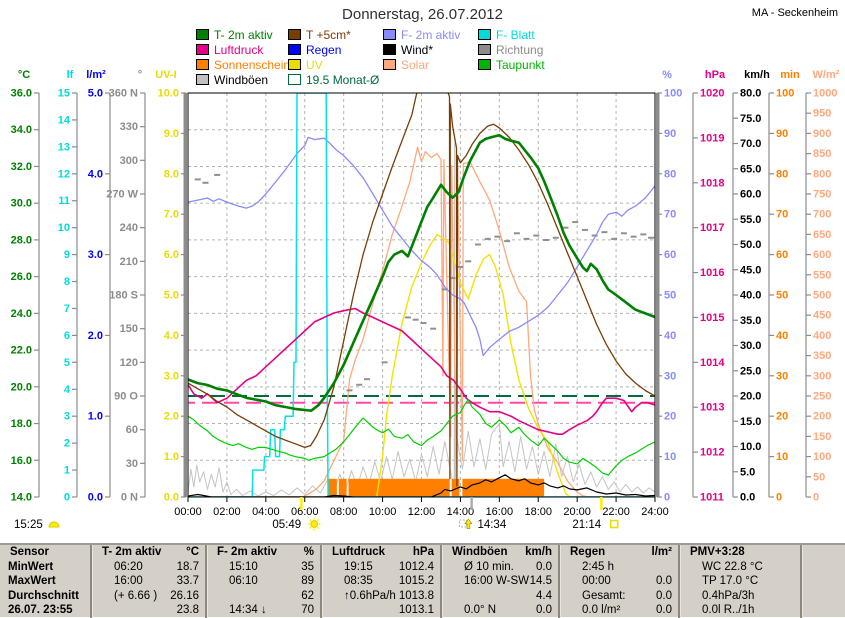 Image resolution: width=845 pixels, height=618 pixels. What do you see at coordinates (380, 566) in the screenshot?
I see `table-cell: 19:15 1012.4` at bounding box center [380, 566].